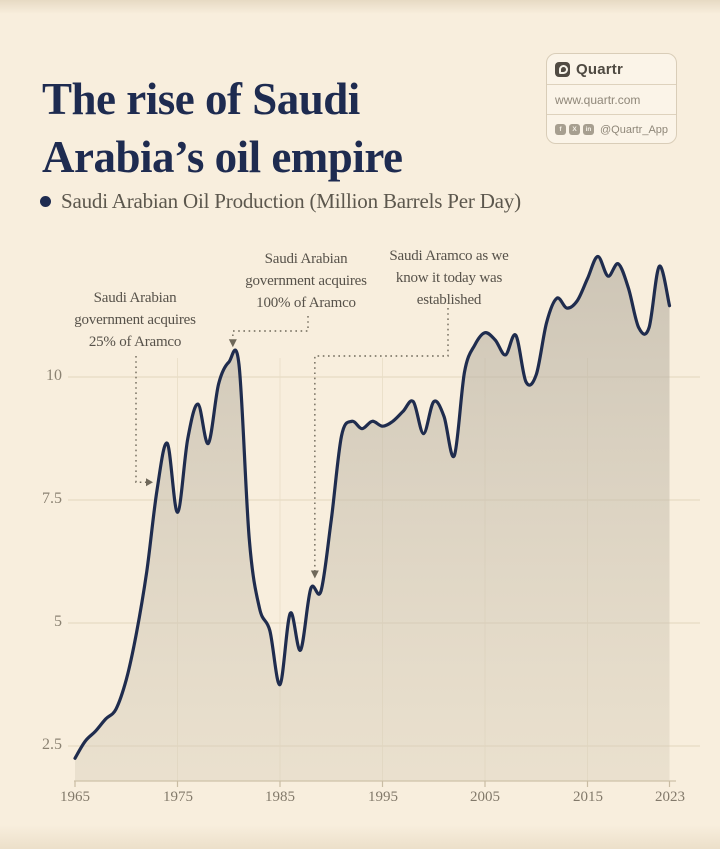  I want to click on y-tick-label: 10, so click(54, 375).